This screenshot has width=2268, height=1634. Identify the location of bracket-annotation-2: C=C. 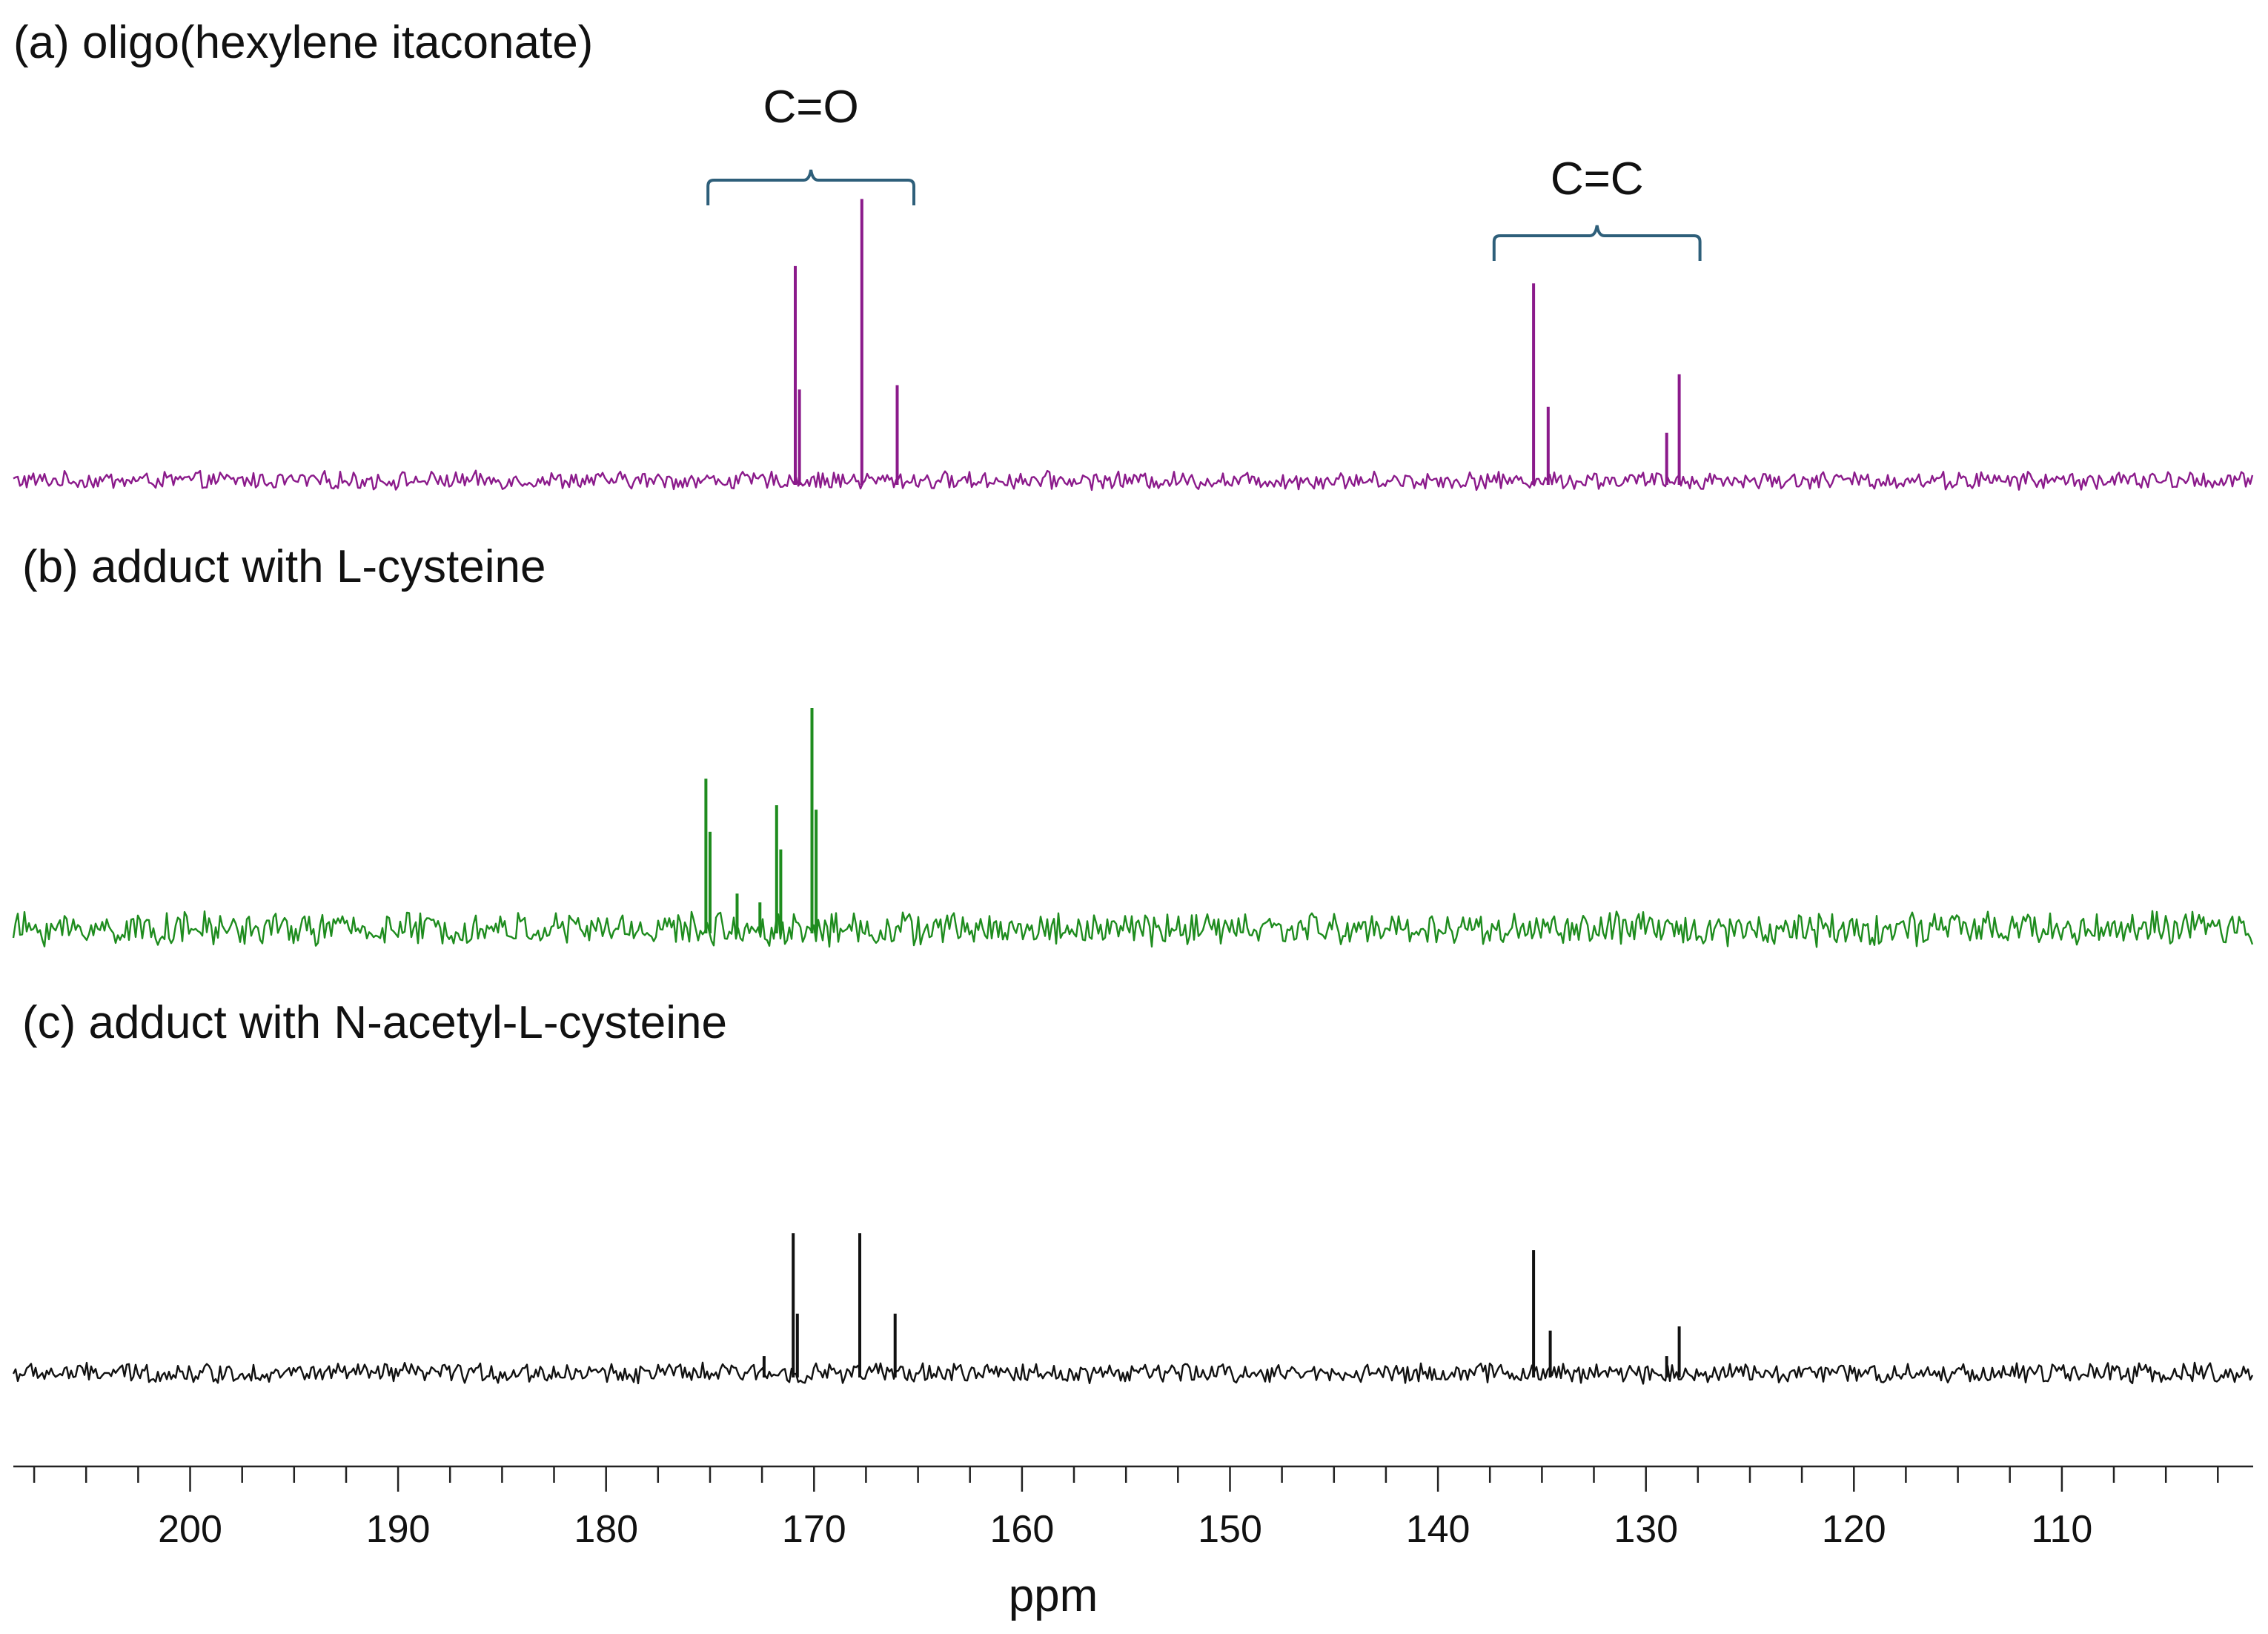
(1597, 207).